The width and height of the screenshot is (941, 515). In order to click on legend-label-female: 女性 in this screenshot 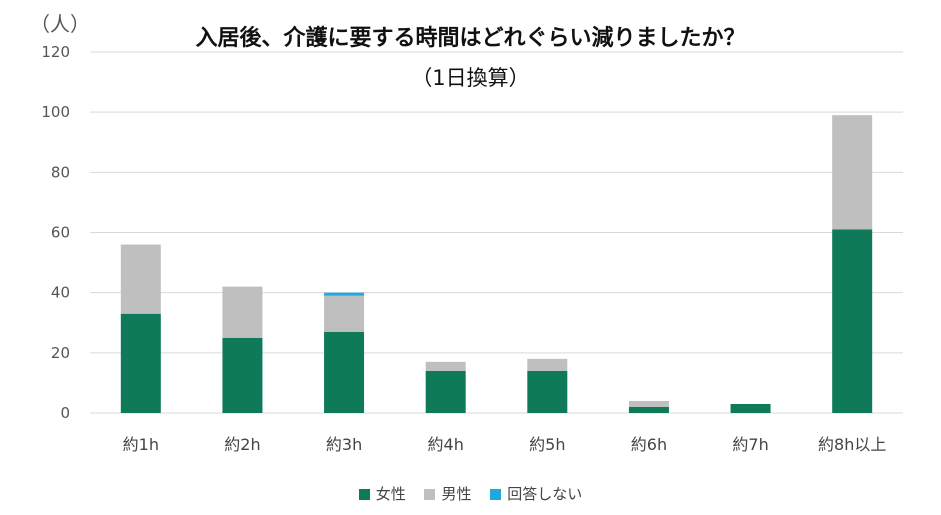, I will do `click(390, 494)`.